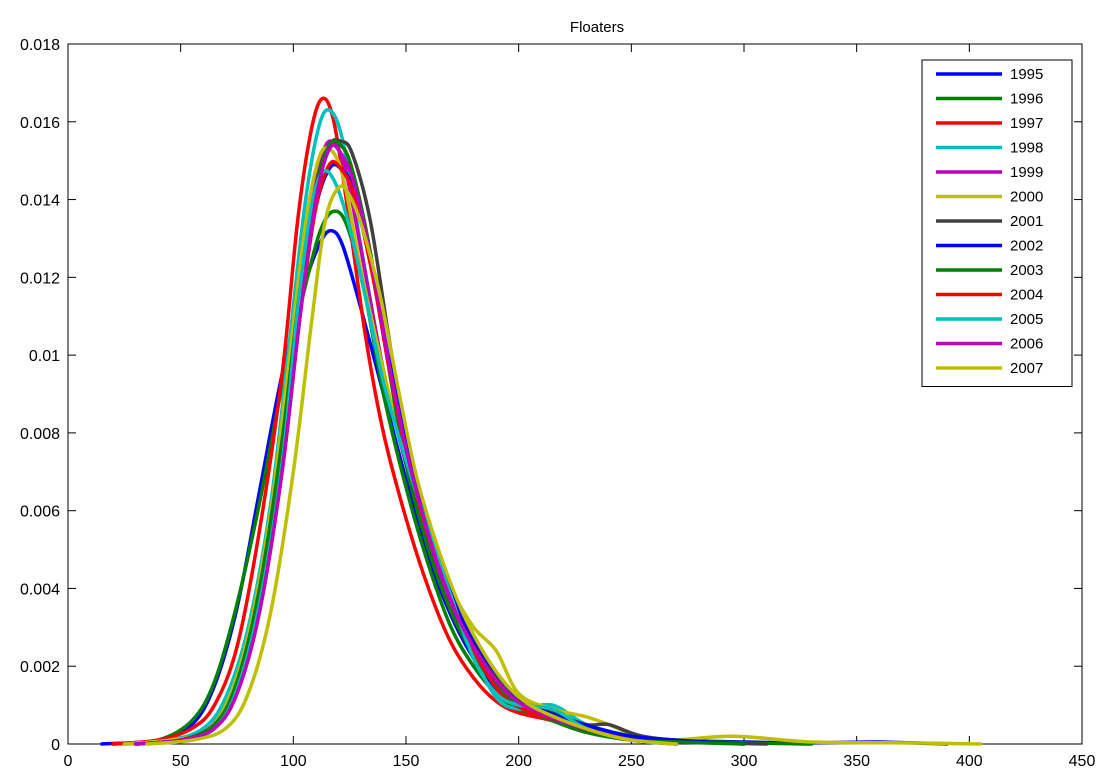 Image resolution: width=1119 pixels, height=776 pixels. What do you see at coordinates (40, 123) in the screenshot?
I see `y-tick-label: 0.016` at bounding box center [40, 123].